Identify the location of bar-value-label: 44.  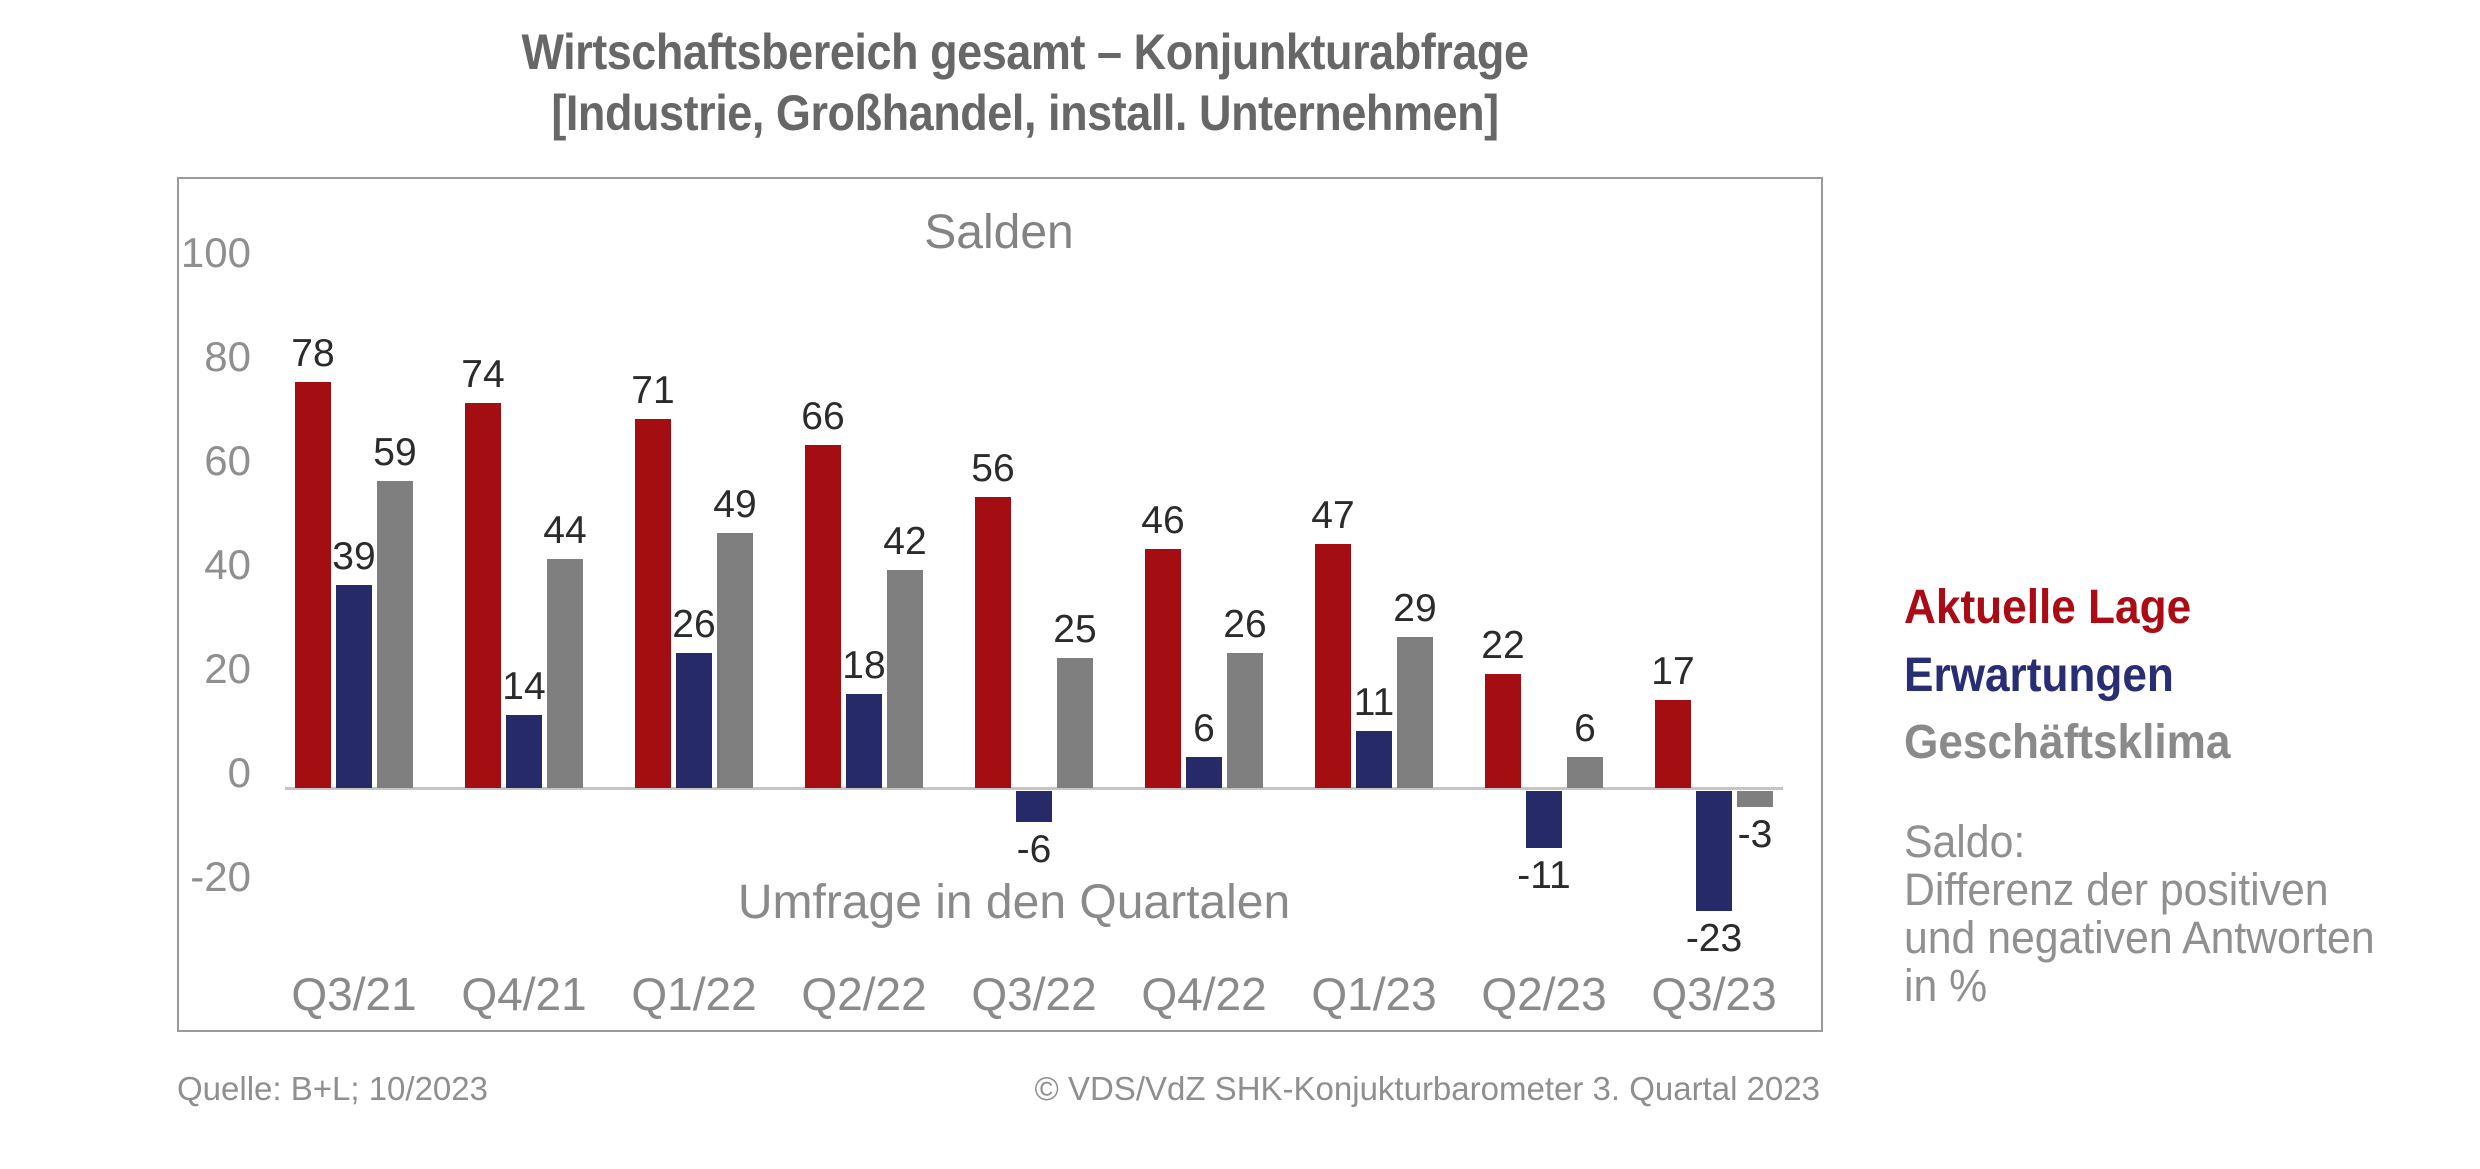
(565, 531).